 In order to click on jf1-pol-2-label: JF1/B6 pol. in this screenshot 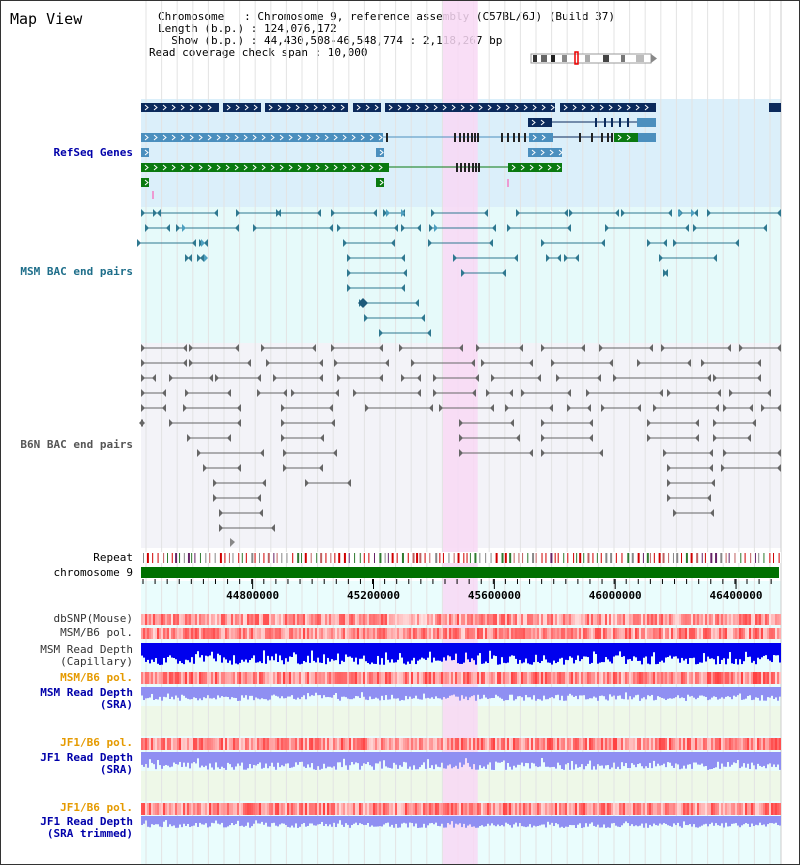, I will do `click(96, 807)`.